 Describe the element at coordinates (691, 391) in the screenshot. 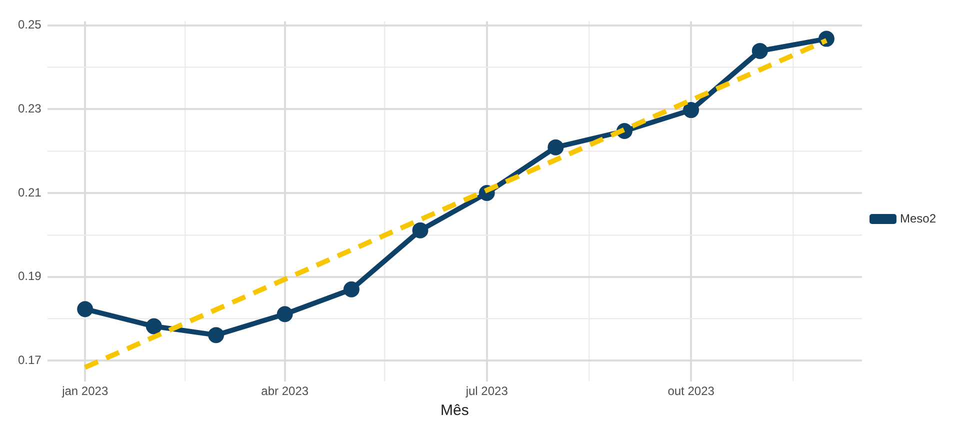

I see `x-tick-label: out 2023` at that location.